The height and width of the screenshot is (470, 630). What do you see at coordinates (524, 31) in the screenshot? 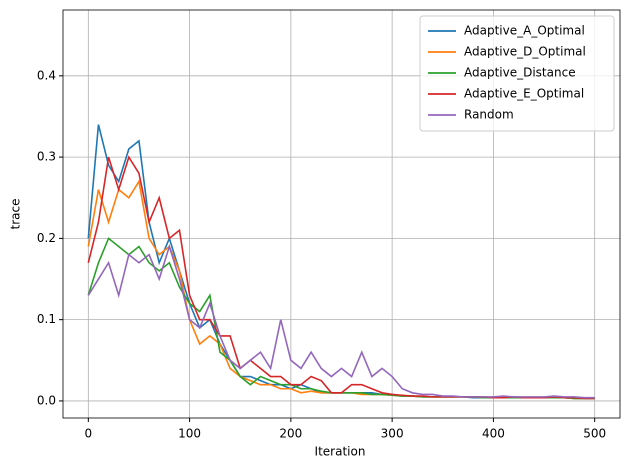
I see `legend-label: Adaptive_A_Optimal` at bounding box center [524, 31].